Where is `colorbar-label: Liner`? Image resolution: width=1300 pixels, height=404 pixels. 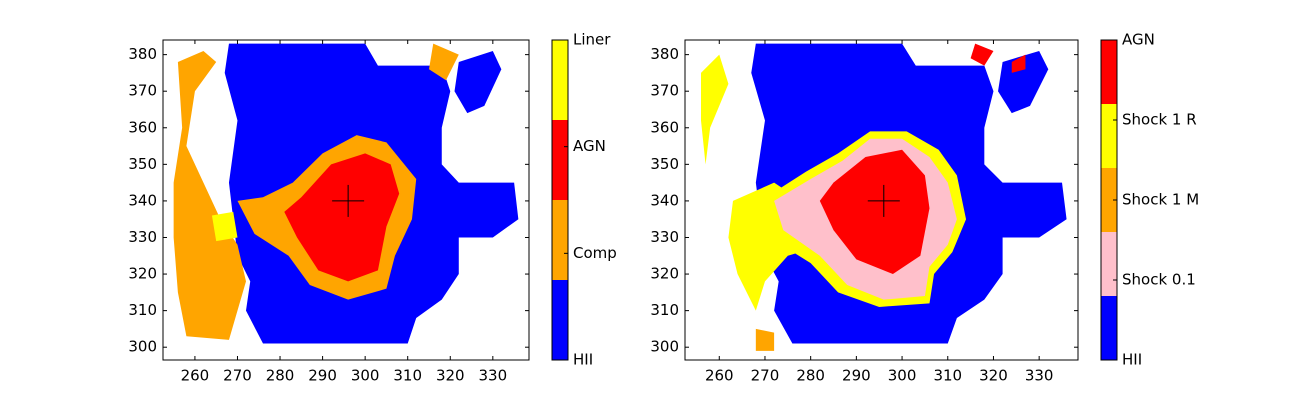
colorbar-label: Liner is located at coordinates (592, 40).